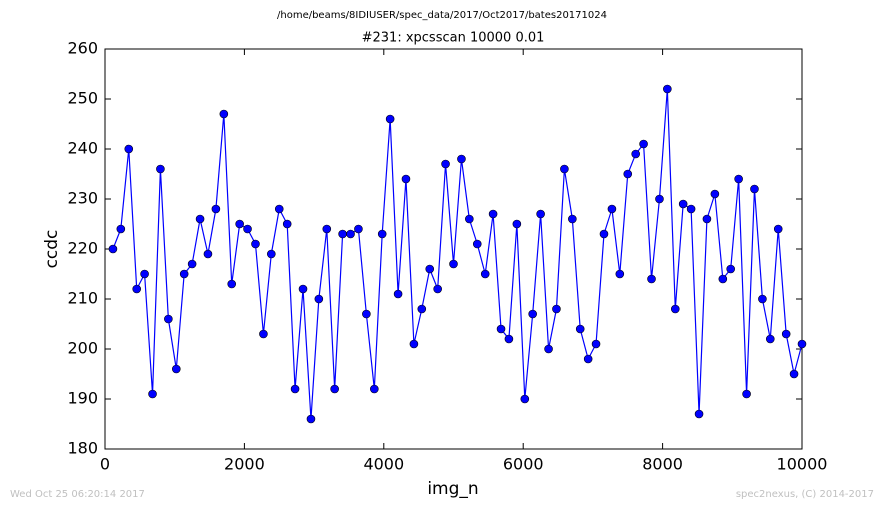 This screenshot has width=884, height=509. I want to click on y-tick-label: 200, so click(82, 348).